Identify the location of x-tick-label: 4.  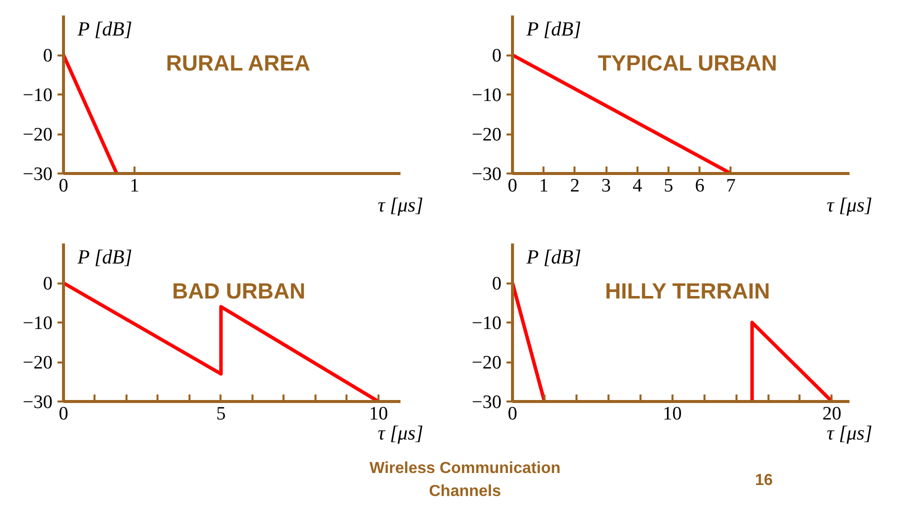
(637, 186).